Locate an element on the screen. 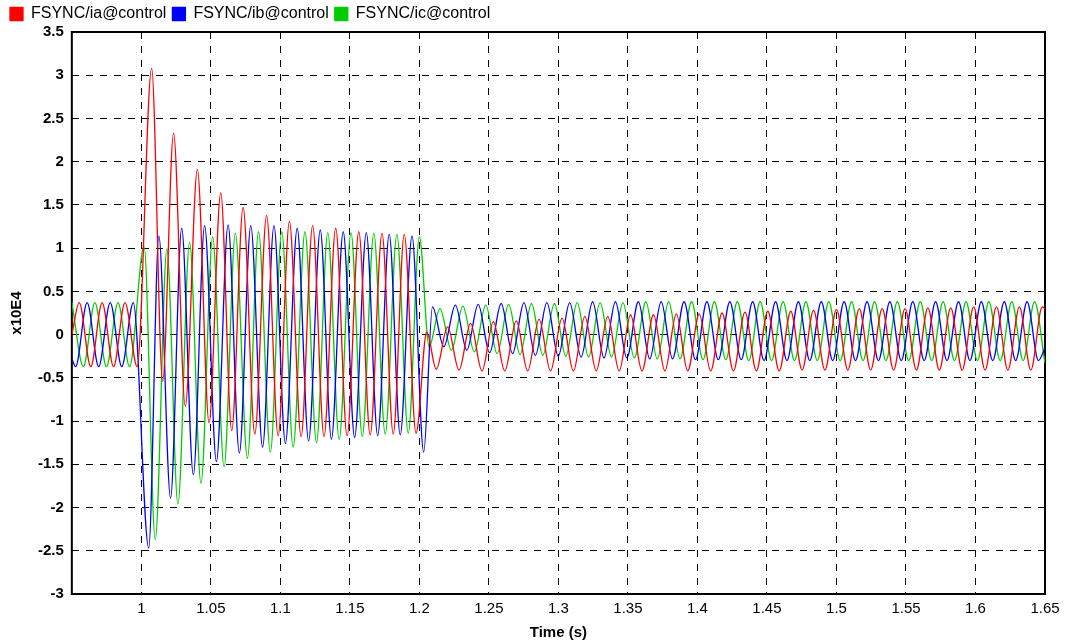 Image resolution: width=1069 pixels, height=642 pixels. x-tick-label: 1.55 is located at coordinates (906, 608).